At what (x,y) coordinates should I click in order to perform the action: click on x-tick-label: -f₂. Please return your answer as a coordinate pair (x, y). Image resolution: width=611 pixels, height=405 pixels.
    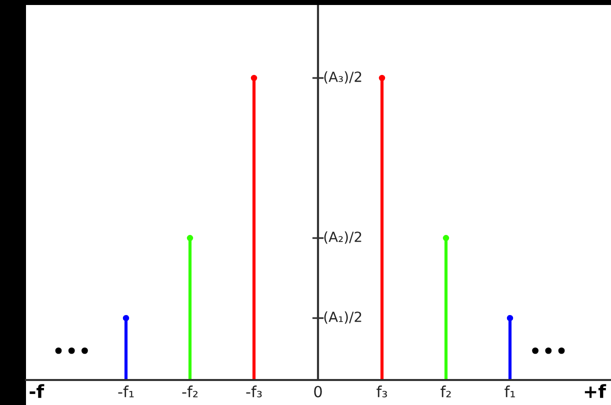
    Looking at the image, I should click on (190, 392).